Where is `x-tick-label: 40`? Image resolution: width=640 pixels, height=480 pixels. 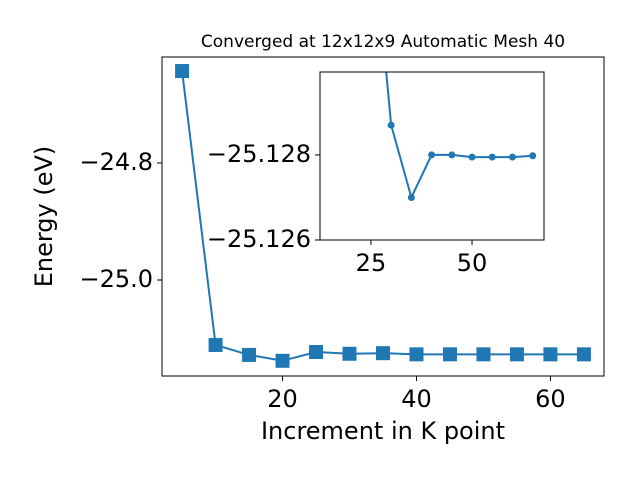
x-tick-label: 40 is located at coordinates (416, 399).